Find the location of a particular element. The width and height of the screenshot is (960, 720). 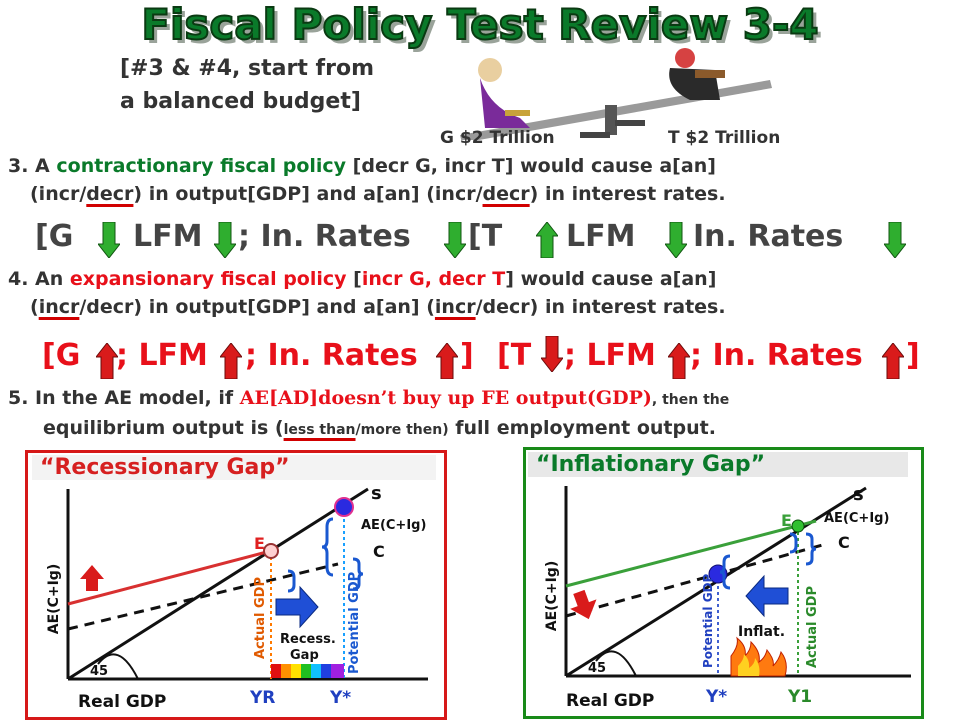

q5-answer: less than is located at coordinates (319, 430).